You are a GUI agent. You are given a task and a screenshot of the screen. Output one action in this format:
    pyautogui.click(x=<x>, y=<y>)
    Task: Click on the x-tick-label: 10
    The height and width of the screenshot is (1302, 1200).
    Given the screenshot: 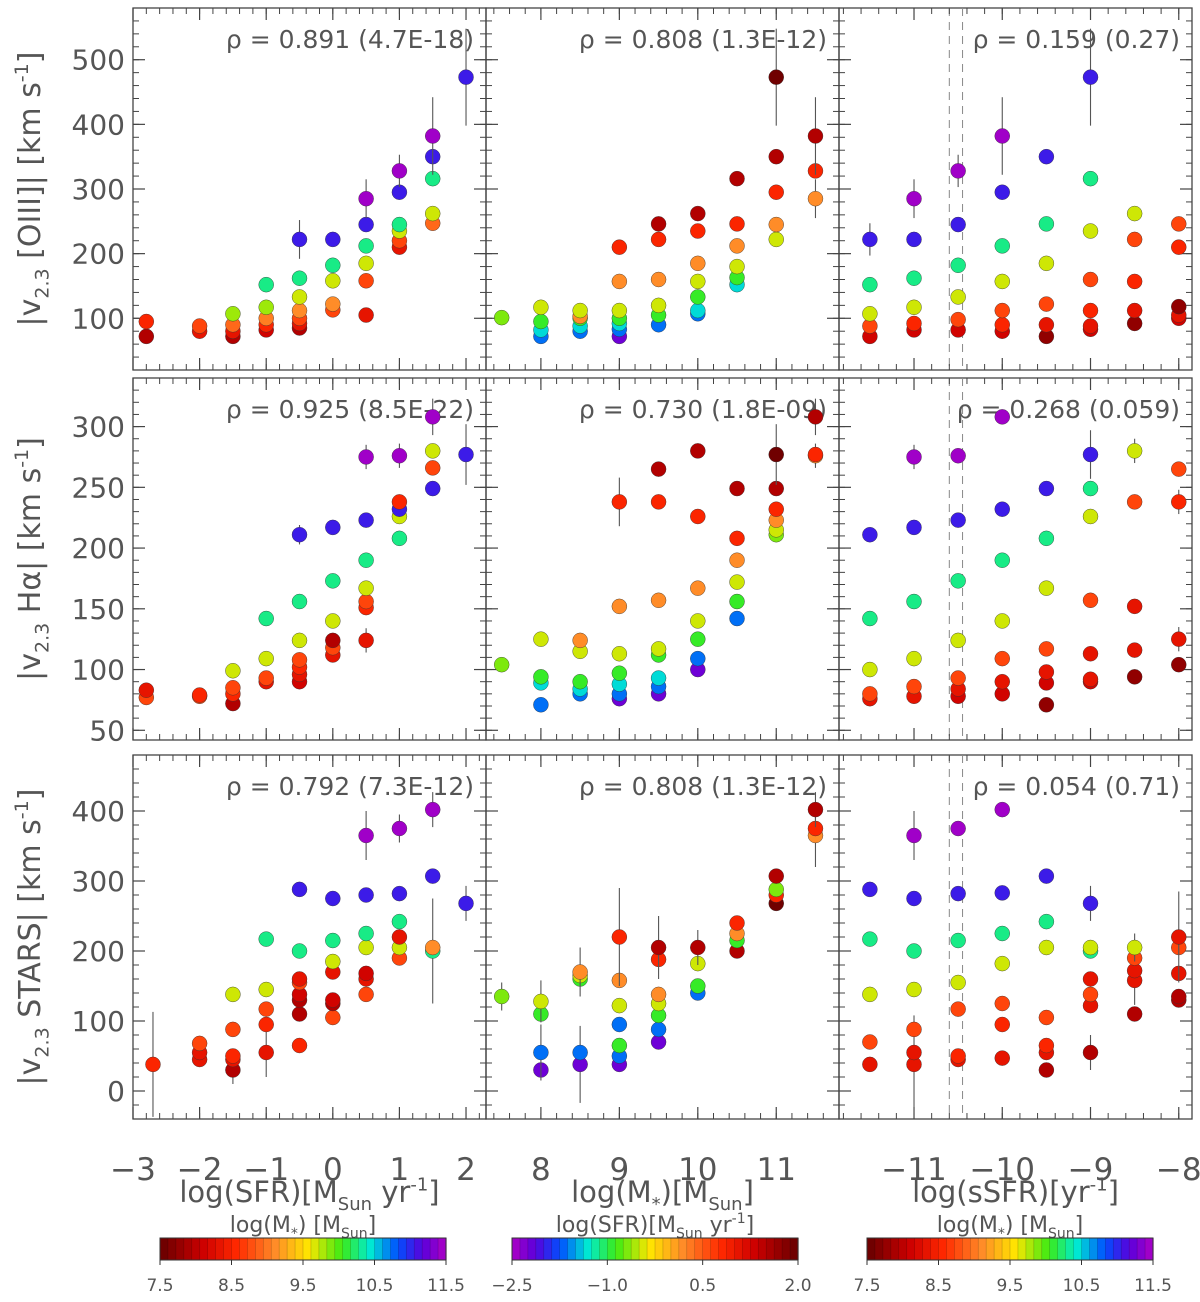 What is the action you would take?
    pyautogui.click(x=697, y=1170)
    